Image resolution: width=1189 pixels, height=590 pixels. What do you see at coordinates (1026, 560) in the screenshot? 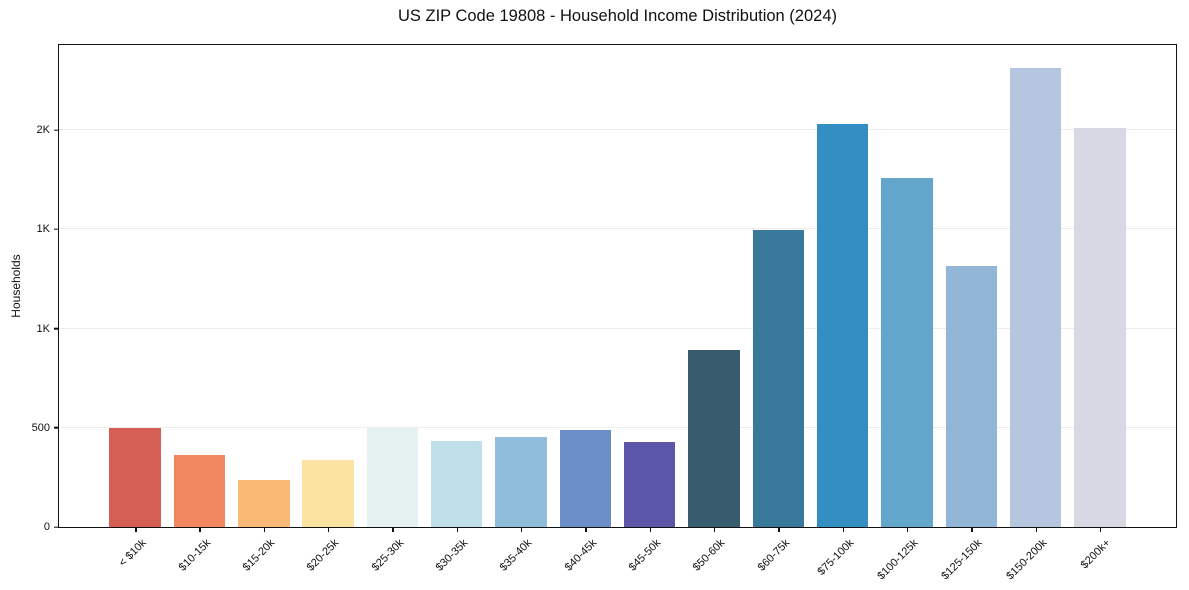
I see `x-tick-label: $150-200k` at bounding box center [1026, 560].